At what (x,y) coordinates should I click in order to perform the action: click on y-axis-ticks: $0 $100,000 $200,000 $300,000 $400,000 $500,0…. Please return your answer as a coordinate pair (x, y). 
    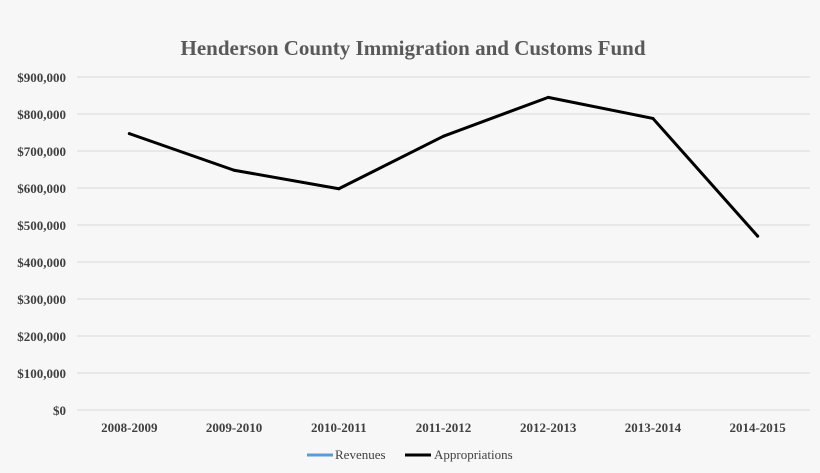
    Looking at the image, I should click on (41, 244).